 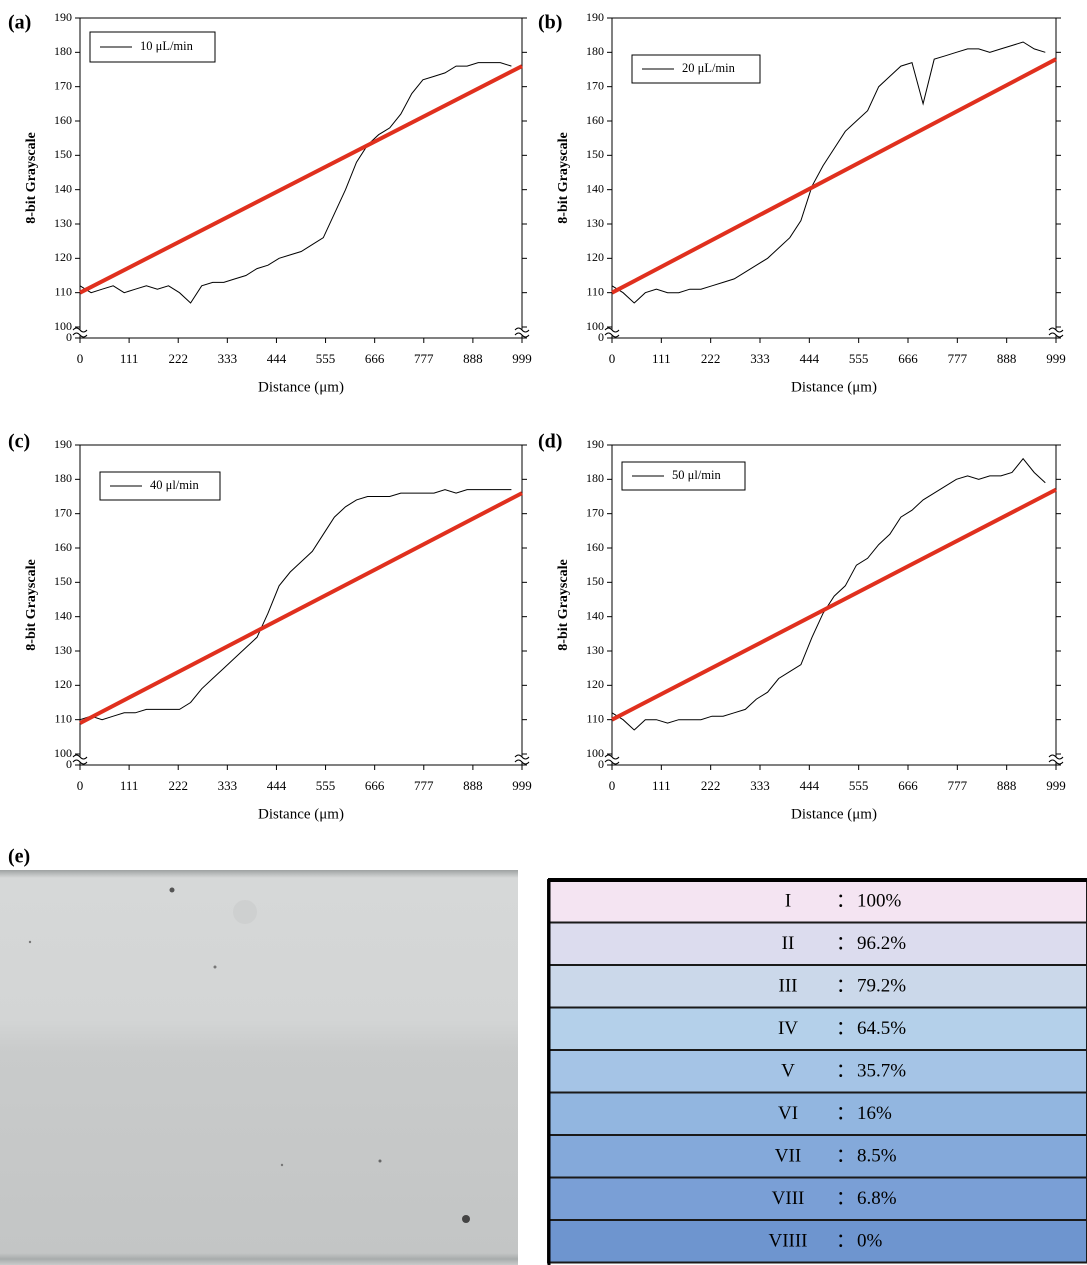 What do you see at coordinates (881, 1028) in the screenshot?
I see `row-value: 64.5%` at bounding box center [881, 1028].